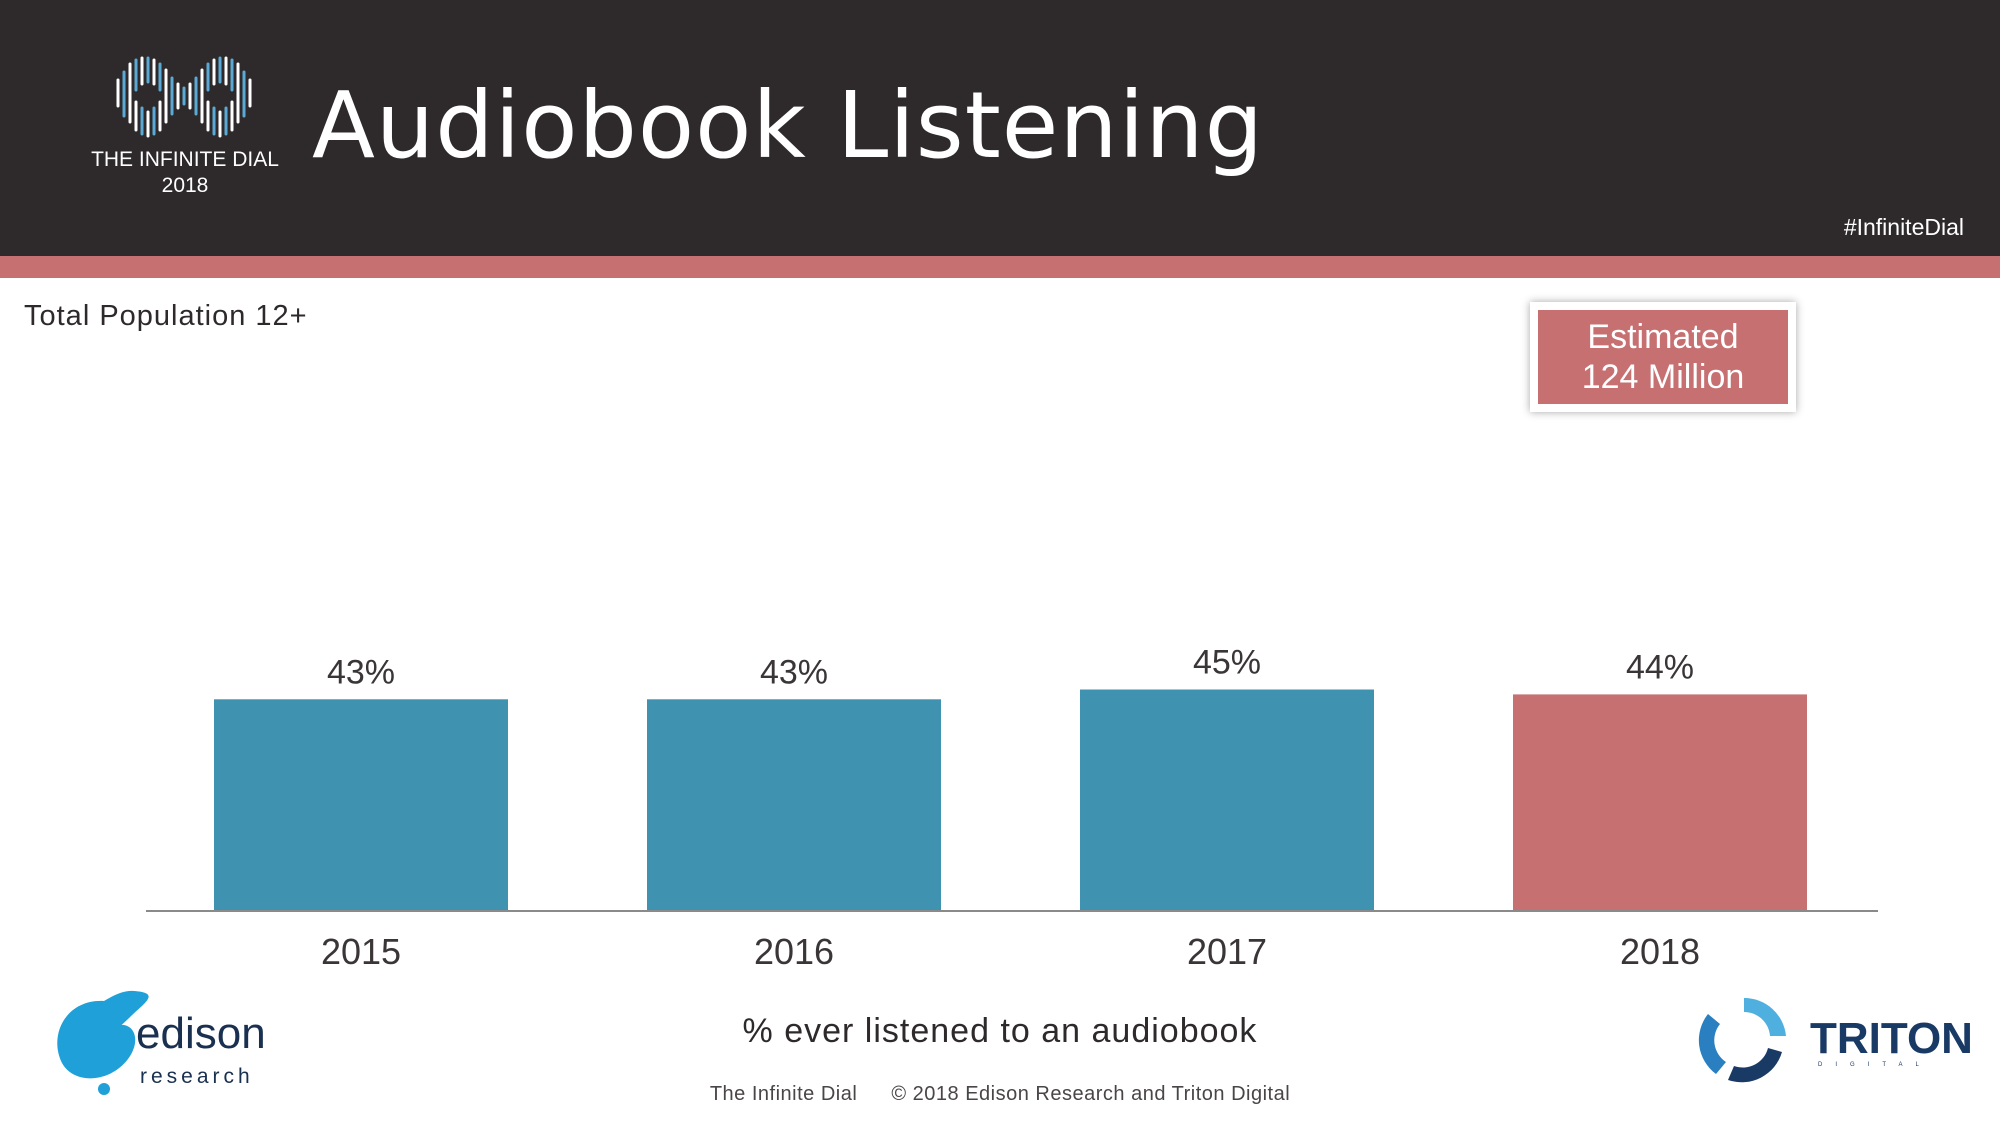  I want to click on edison-swirl-icon, so click(103, 1042).